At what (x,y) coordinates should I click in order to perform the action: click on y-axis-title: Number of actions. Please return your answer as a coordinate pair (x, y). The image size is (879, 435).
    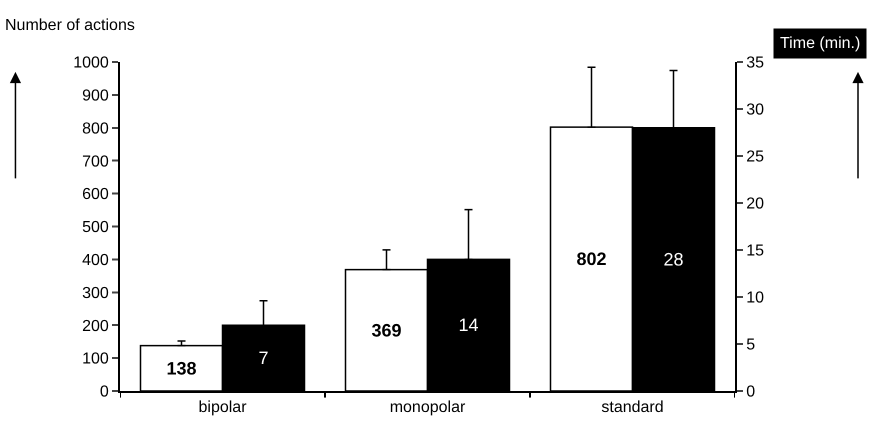
    Looking at the image, I should click on (70, 25).